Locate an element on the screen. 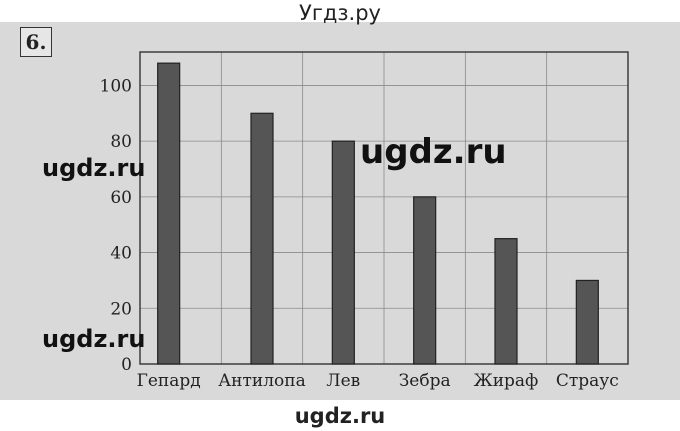  y-tick-label: 40 is located at coordinates (121, 254).